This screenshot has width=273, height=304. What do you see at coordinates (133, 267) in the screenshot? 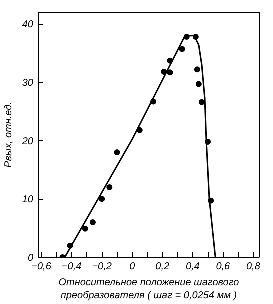
I see `x-tick-label: 0` at bounding box center [133, 267].